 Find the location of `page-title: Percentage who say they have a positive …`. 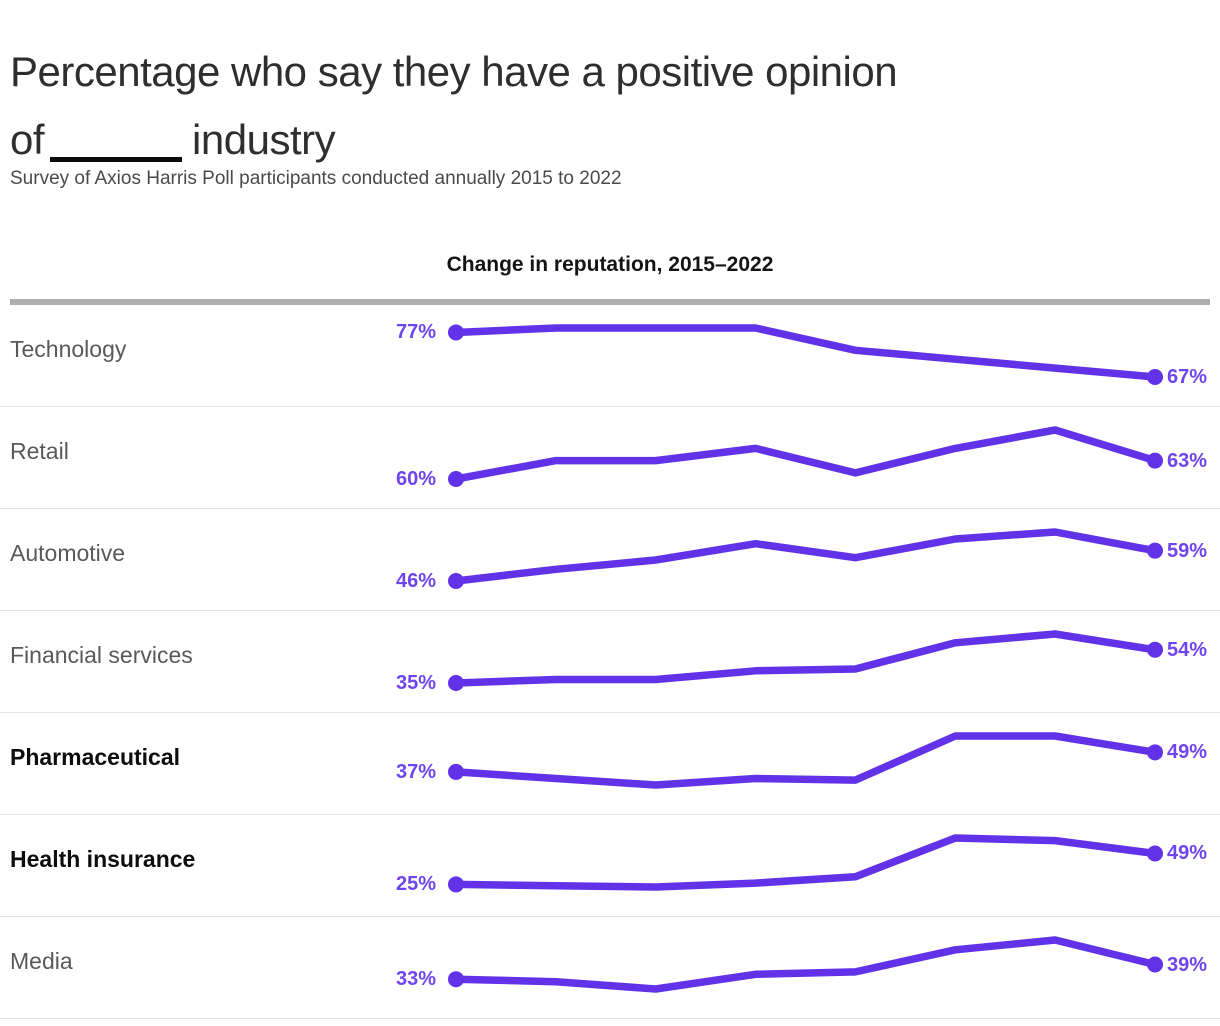

page-title: Percentage who say they have a positive … is located at coordinates (610, 106).